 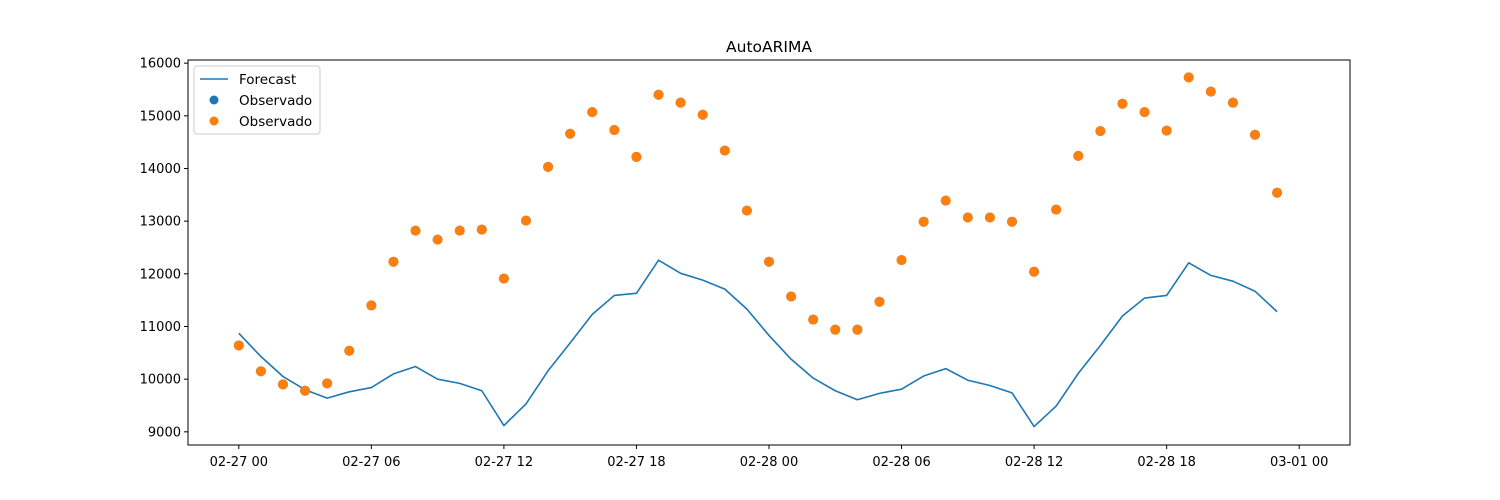 I want to click on x-tick-label: 02-27 18, so click(x=636, y=462).